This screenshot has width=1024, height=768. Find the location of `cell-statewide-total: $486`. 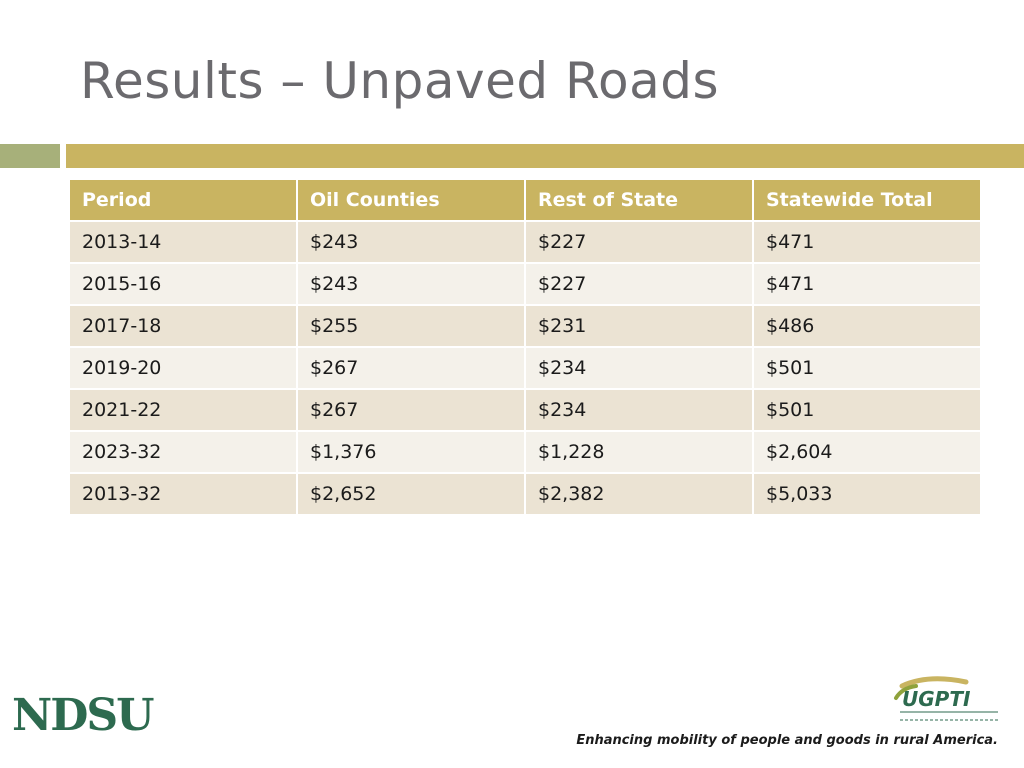

cell-statewide-total: $486 is located at coordinates (867, 326).